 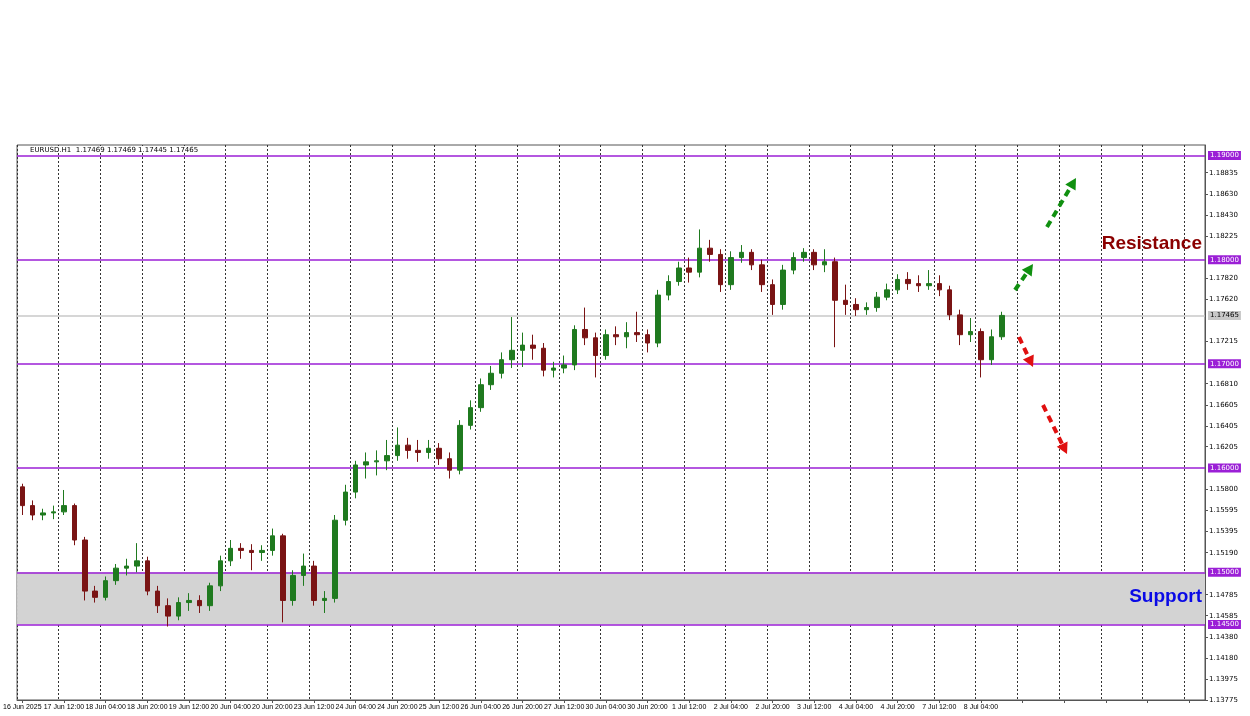 What do you see at coordinates (1152, 242) in the screenshot?
I see `annotation: Resistance` at bounding box center [1152, 242].